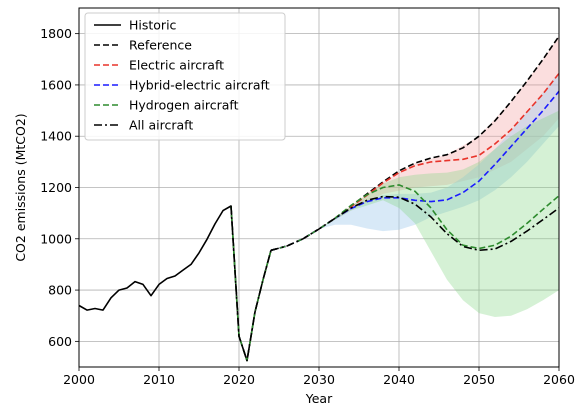  I want to click on overlay-line, so click(251, 283).